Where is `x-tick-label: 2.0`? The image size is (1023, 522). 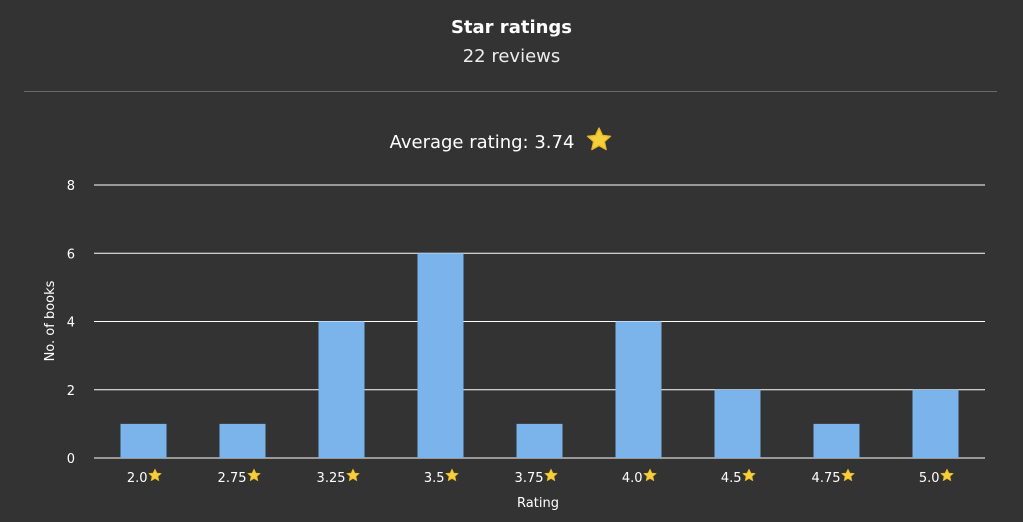
x-tick-label: 2.0 is located at coordinates (144, 477).